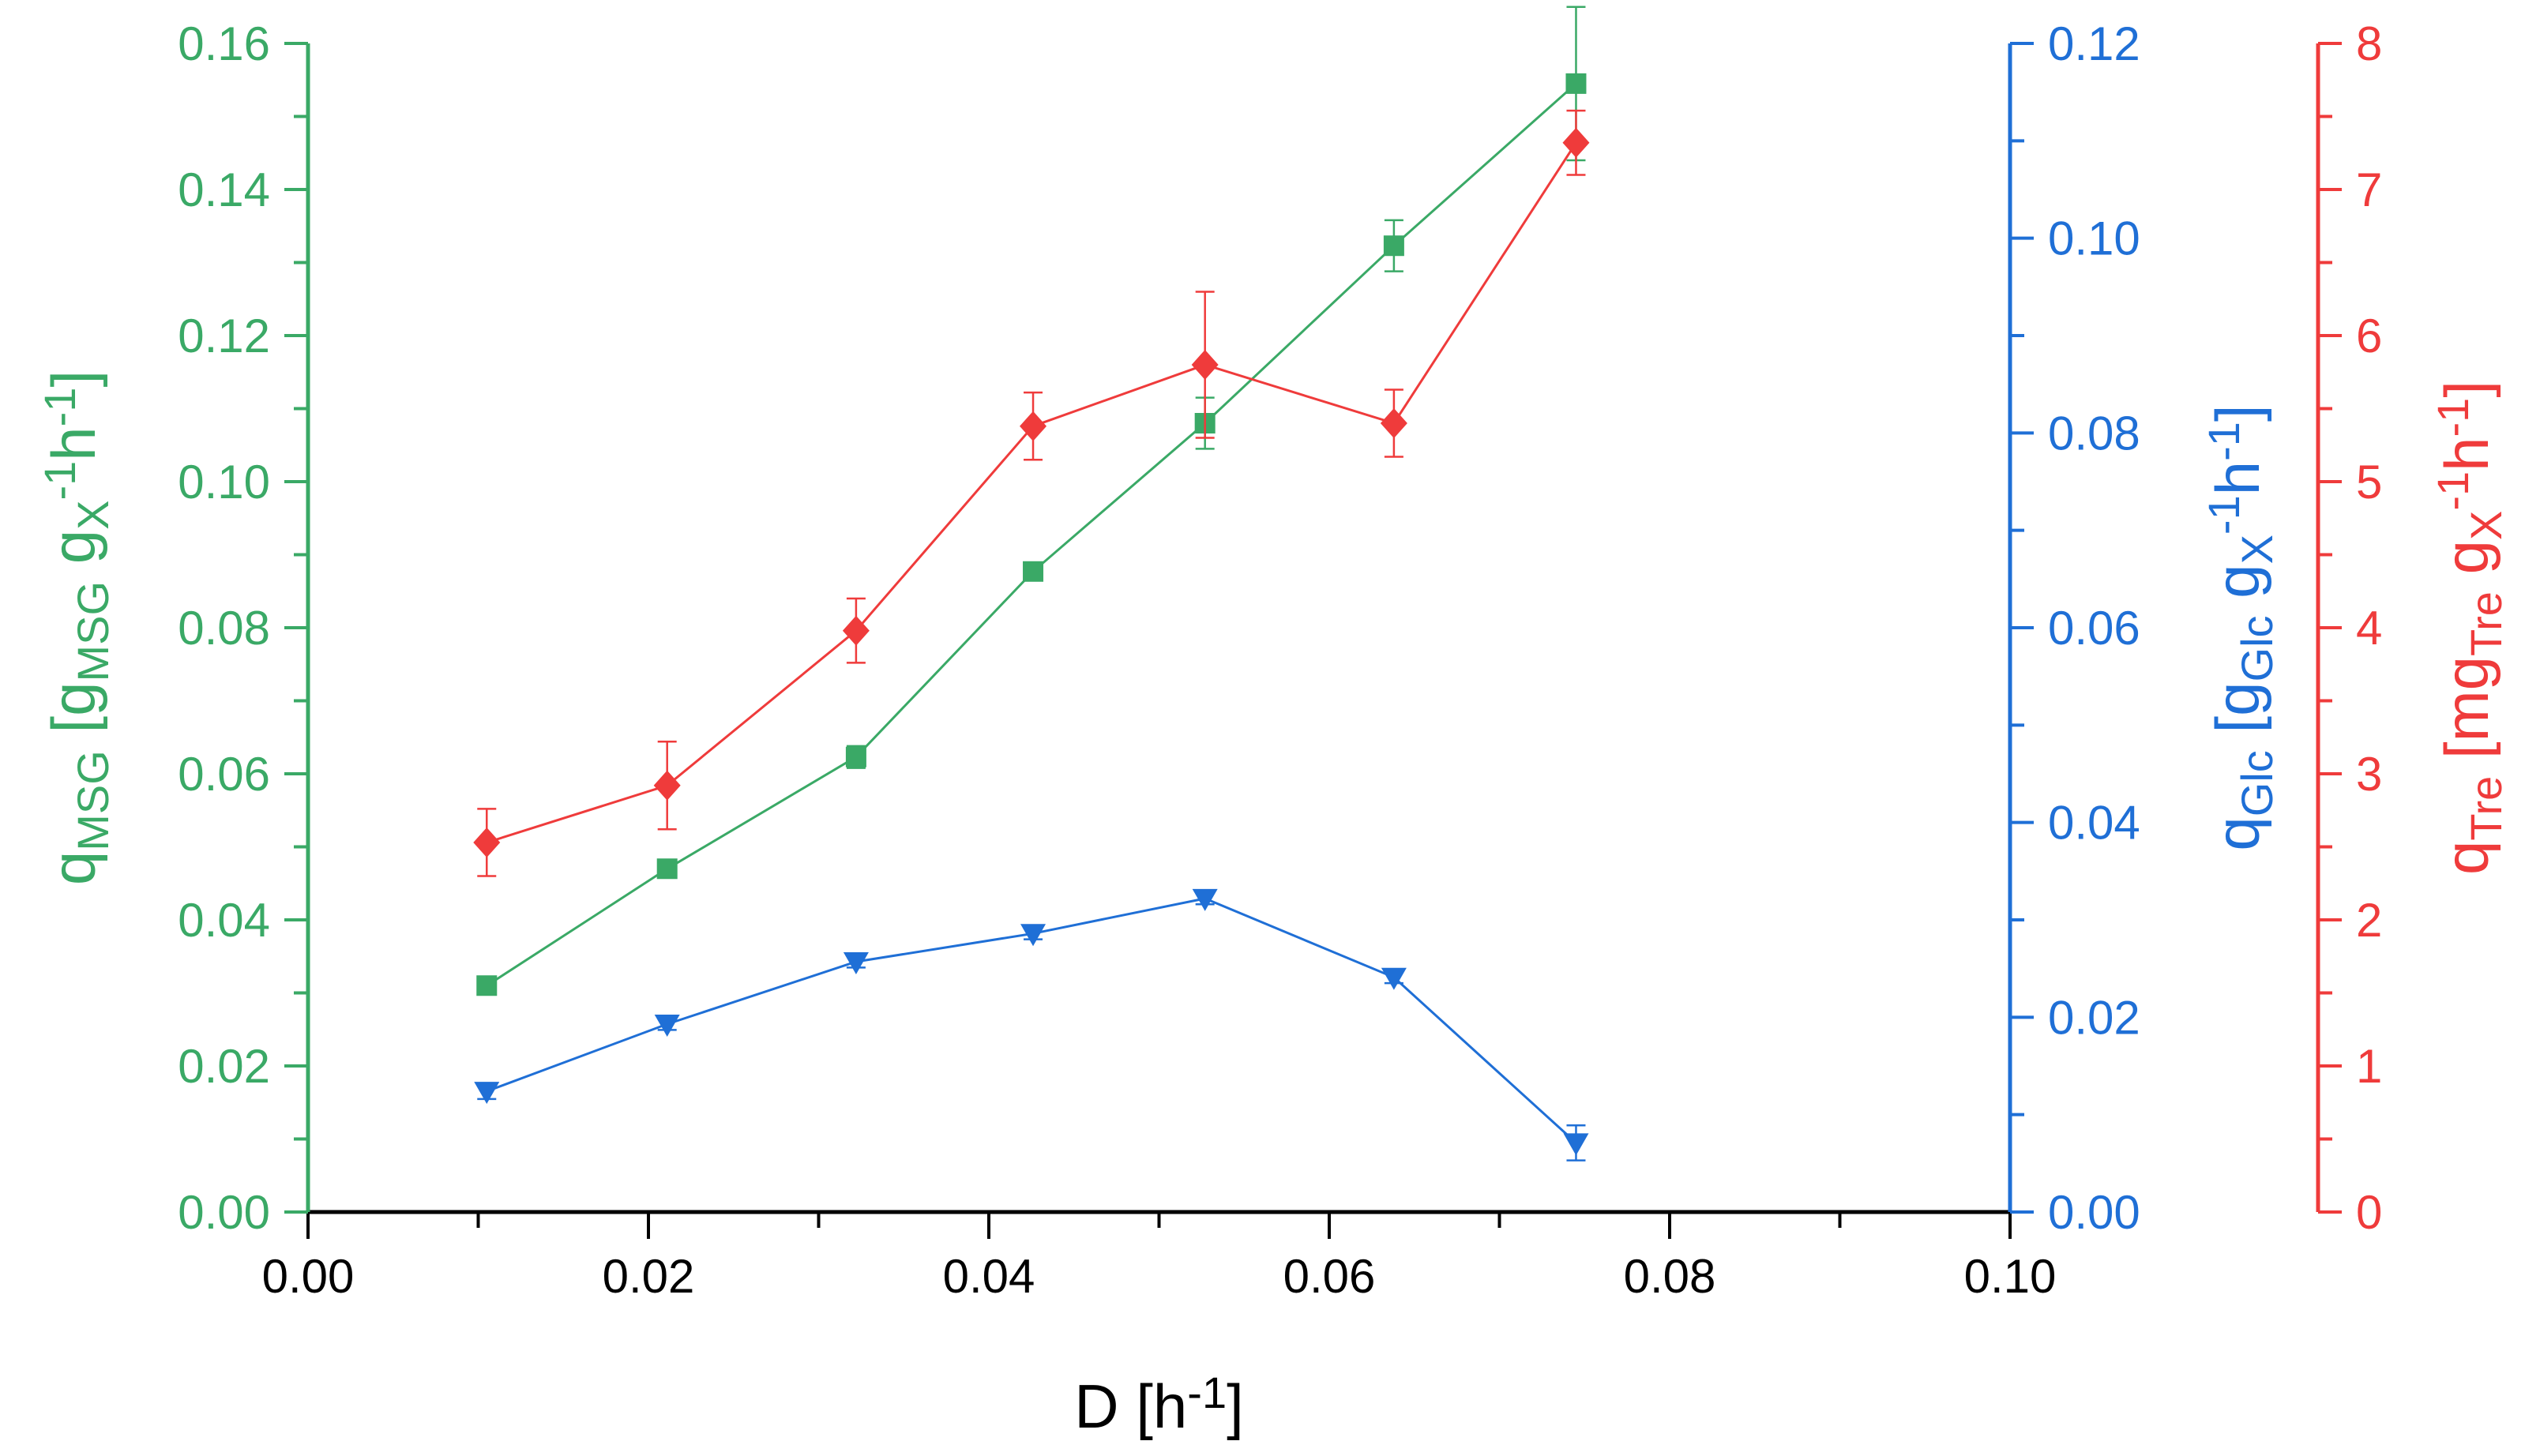  Describe the element at coordinates (2369, 189) in the screenshot. I see `right2-tick-label: 7` at that location.